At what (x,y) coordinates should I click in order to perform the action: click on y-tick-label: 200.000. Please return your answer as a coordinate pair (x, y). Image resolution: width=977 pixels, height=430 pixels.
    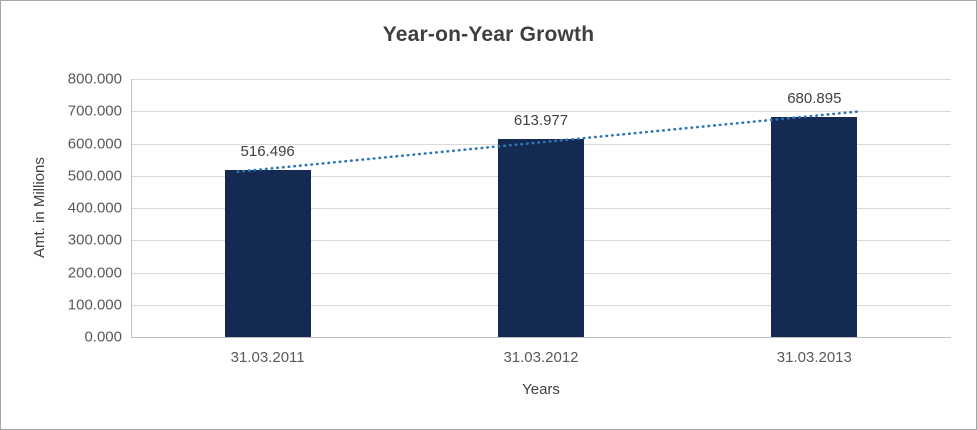
    Looking at the image, I should click on (94, 272).